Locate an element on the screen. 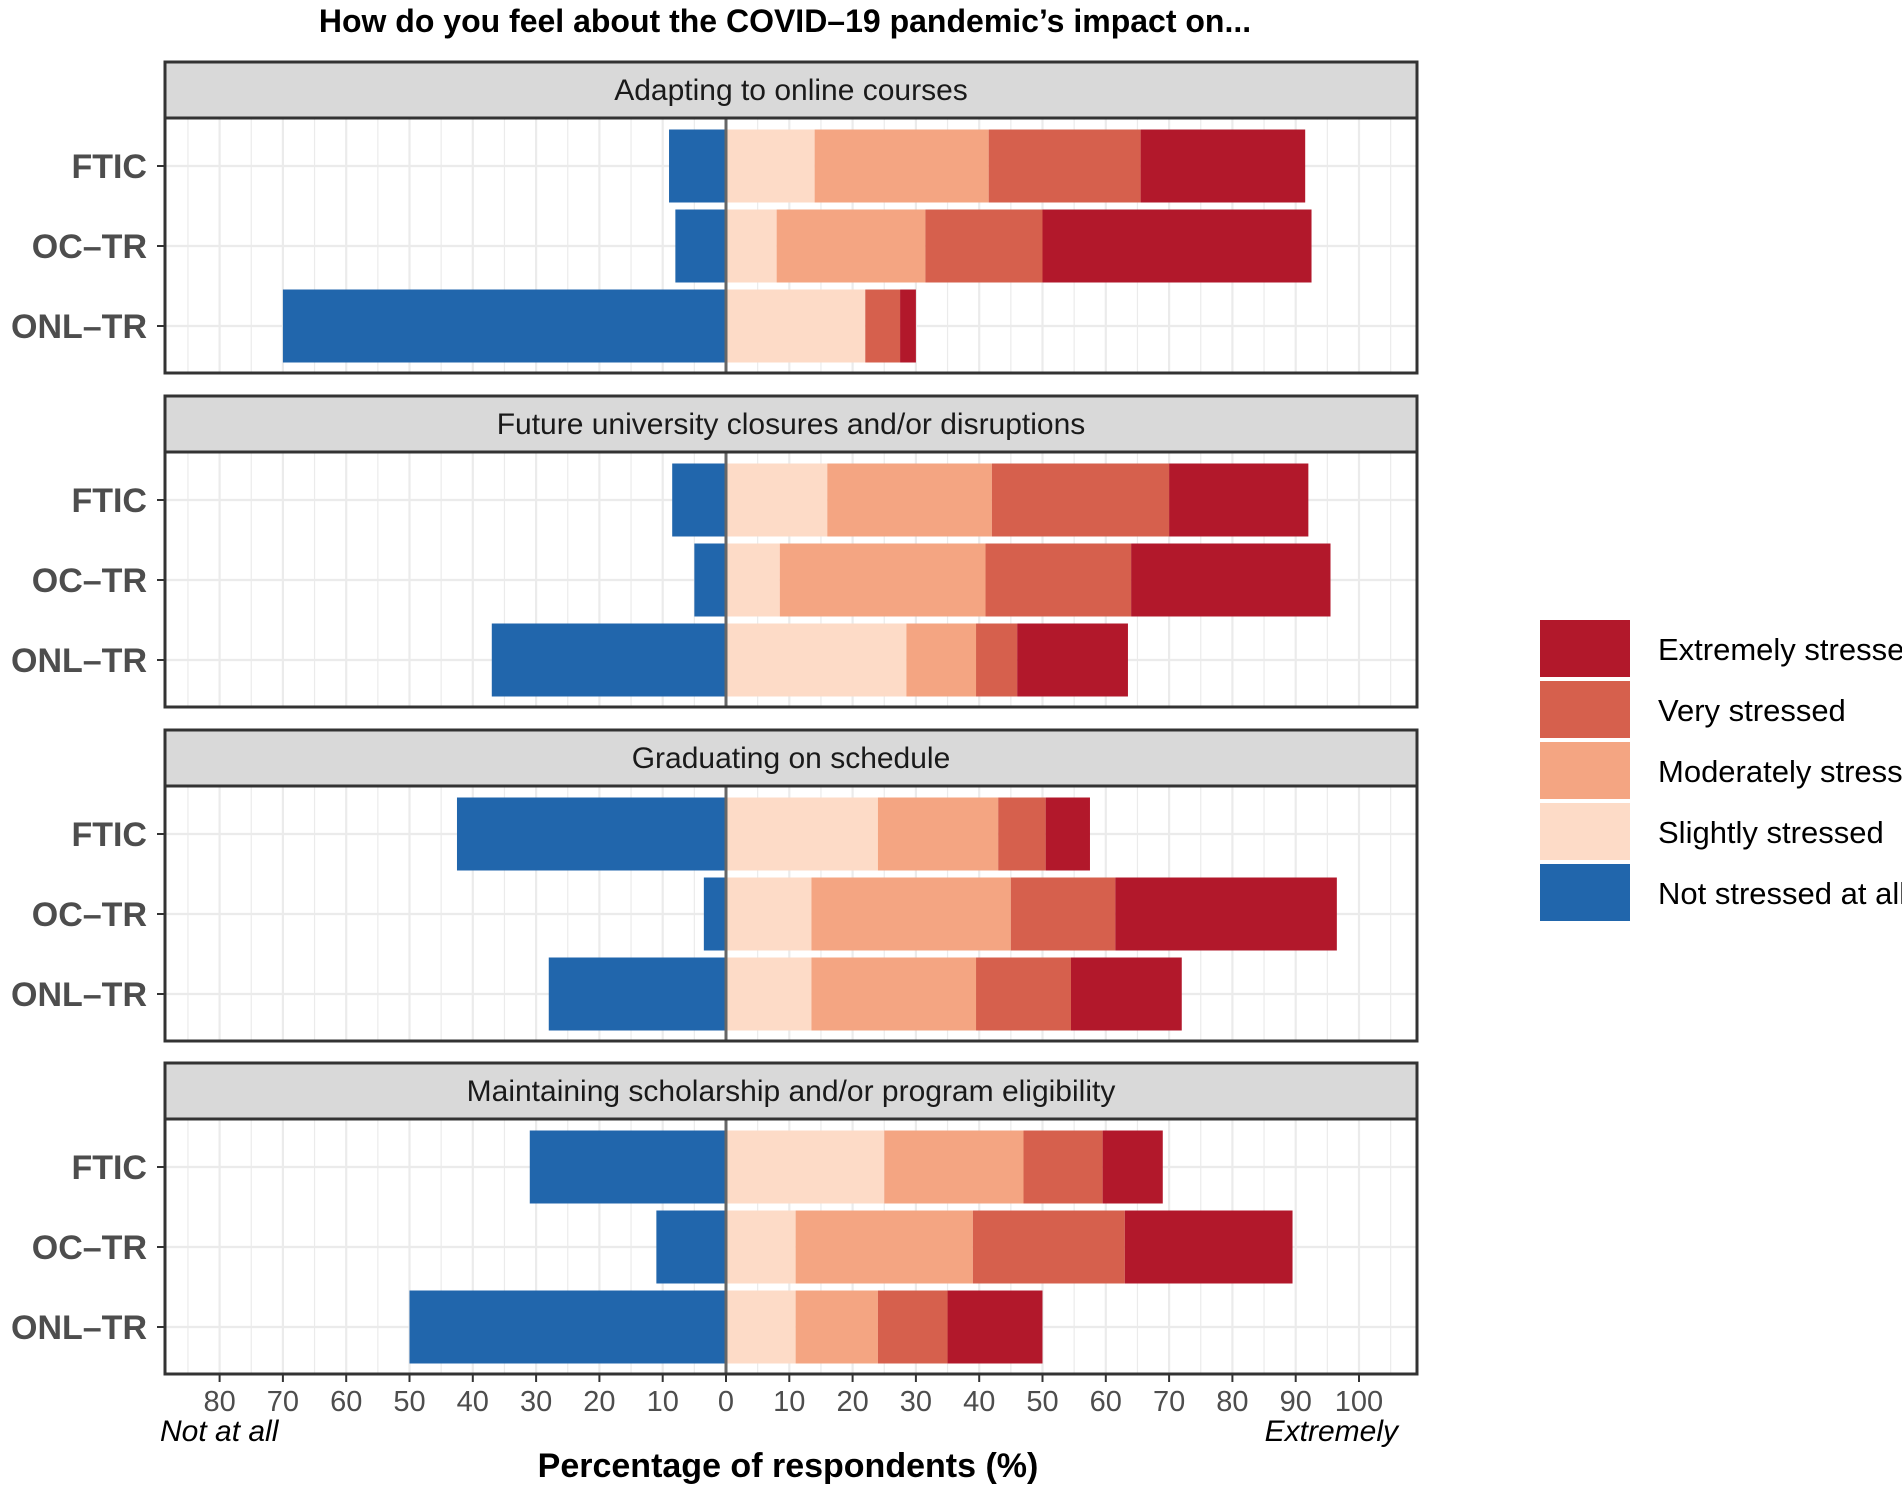 This screenshot has width=1902, height=1487. facet-title: Graduating on schedule is located at coordinates (791, 758).